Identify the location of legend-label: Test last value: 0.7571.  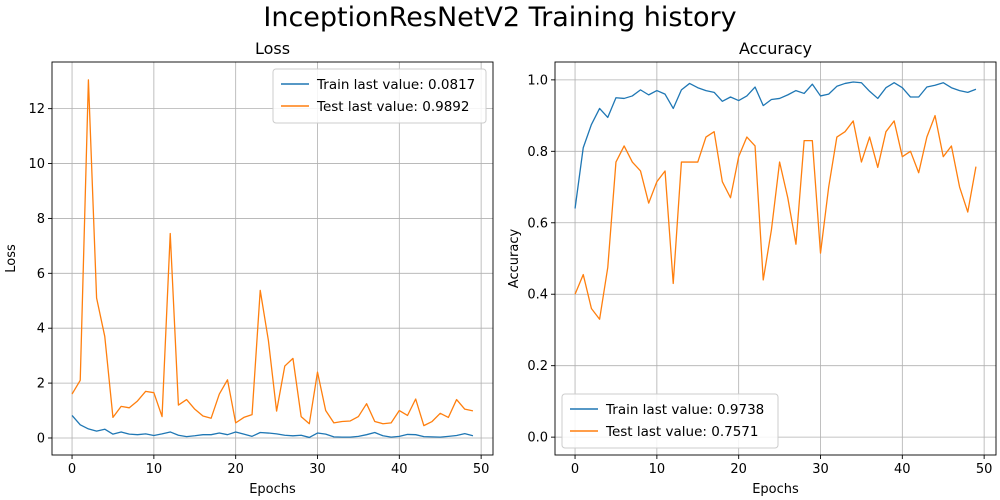
(681, 432).